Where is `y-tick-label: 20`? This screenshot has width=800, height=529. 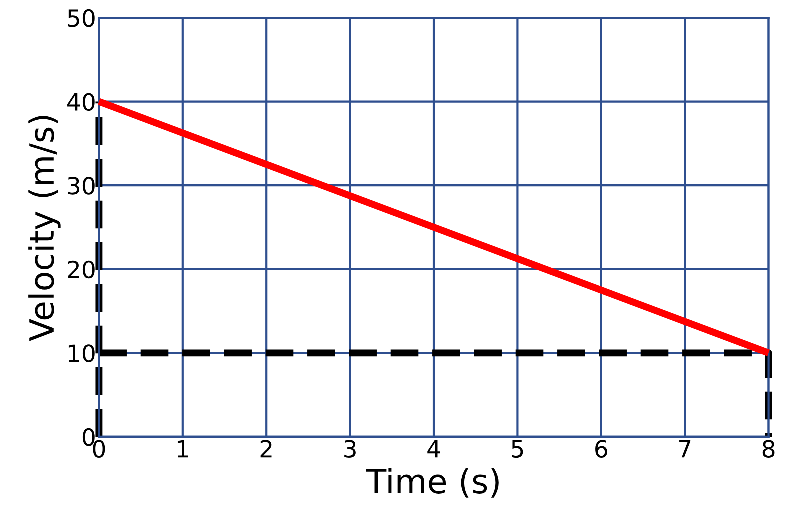
y-tick-label: 20 is located at coordinates (81, 269).